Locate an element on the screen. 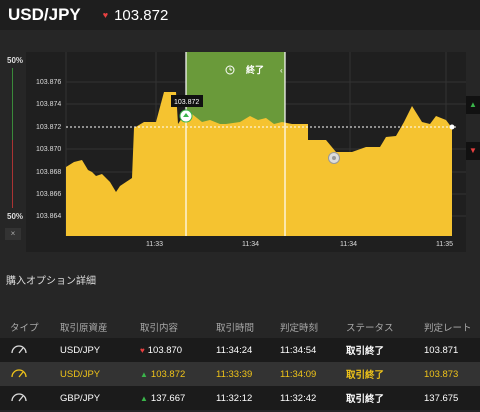 This screenshot has width=480, height=412. col-time: 取引時間 is located at coordinates (235, 328).